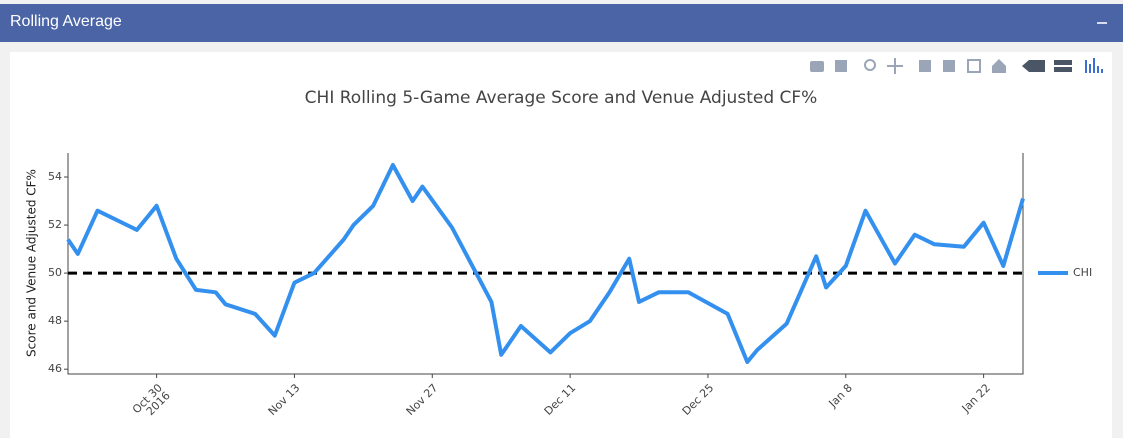  Describe the element at coordinates (925, 66) in the screenshot. I see `zoom-in-icon` at that location.